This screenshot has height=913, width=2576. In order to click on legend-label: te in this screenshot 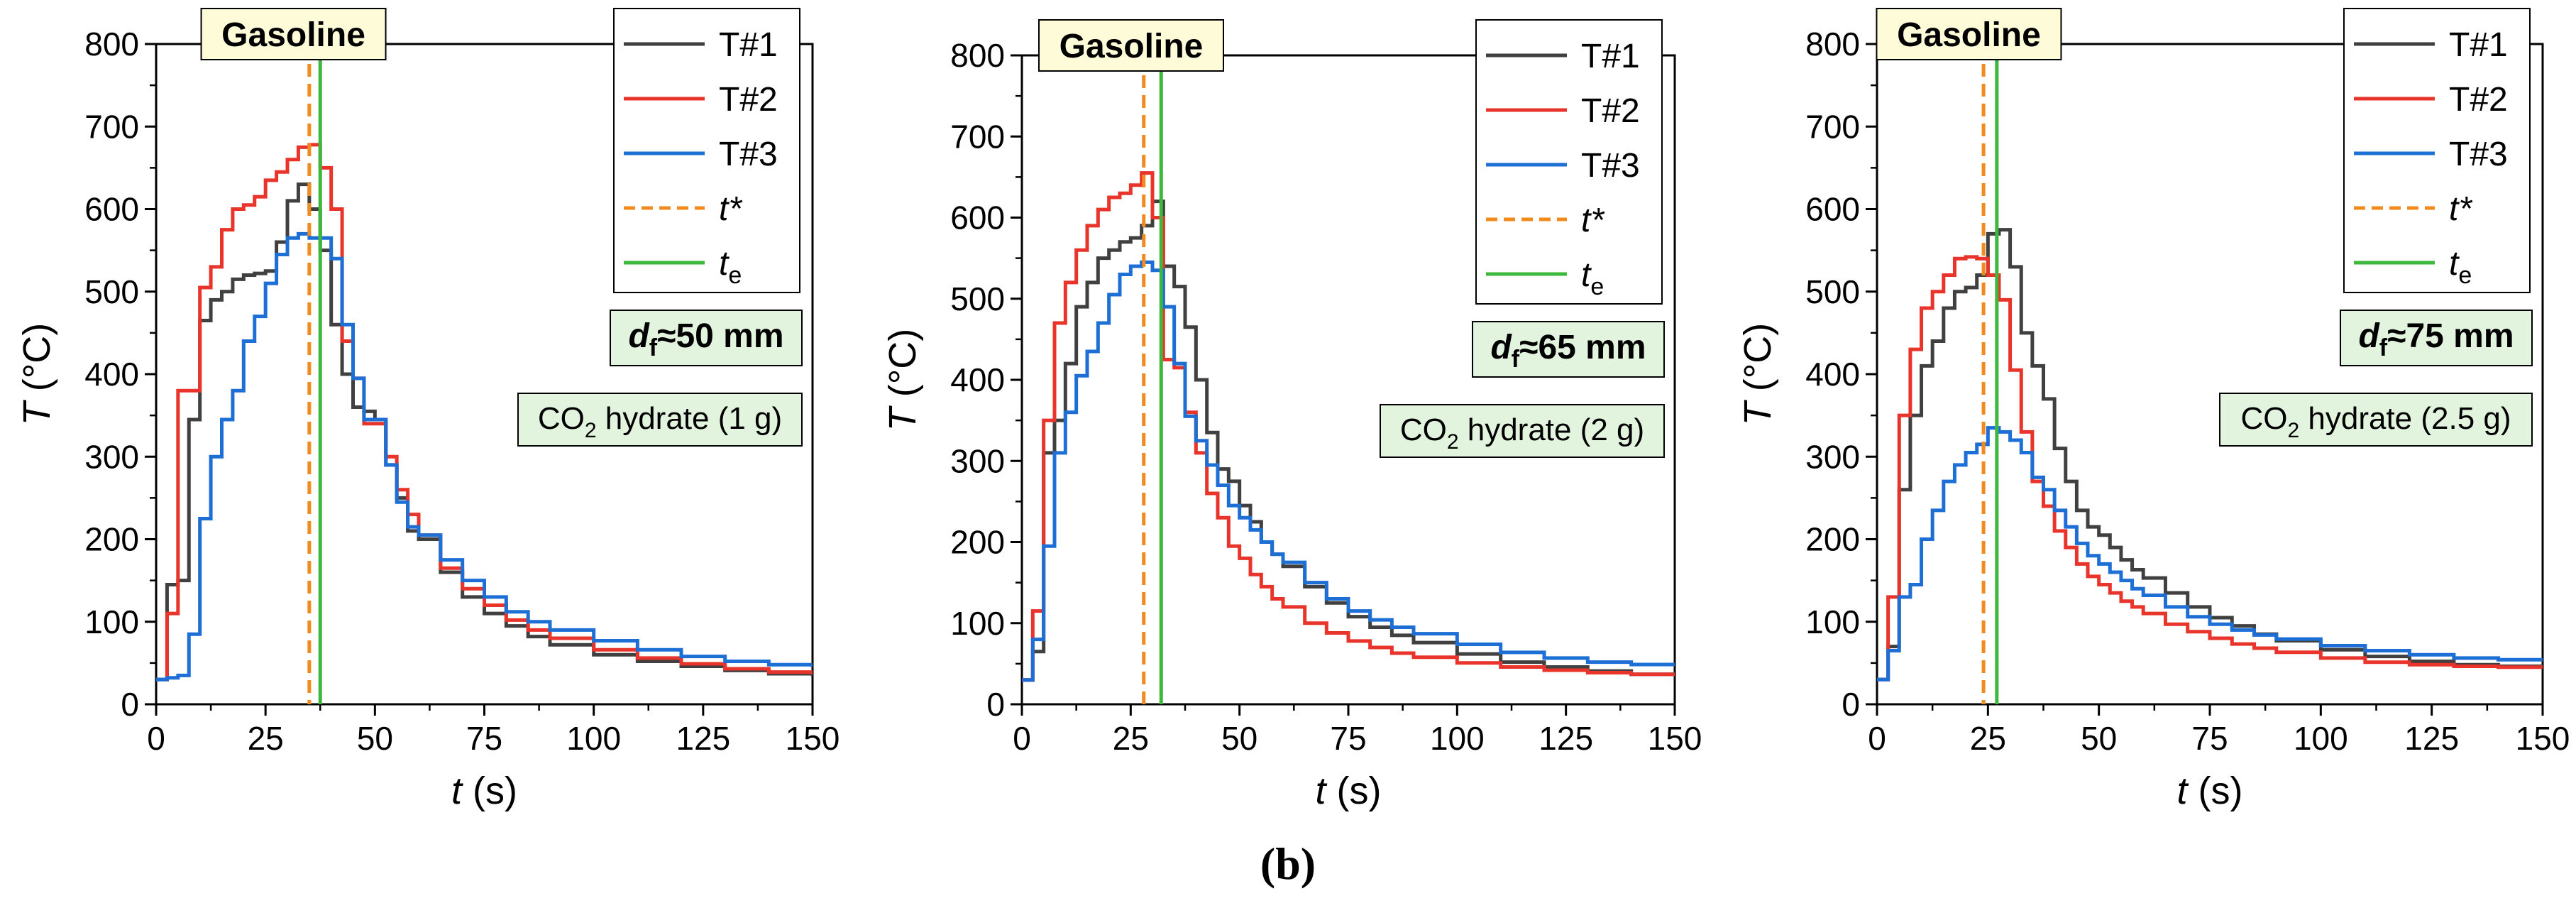, I will do `click(2460, 267)`.